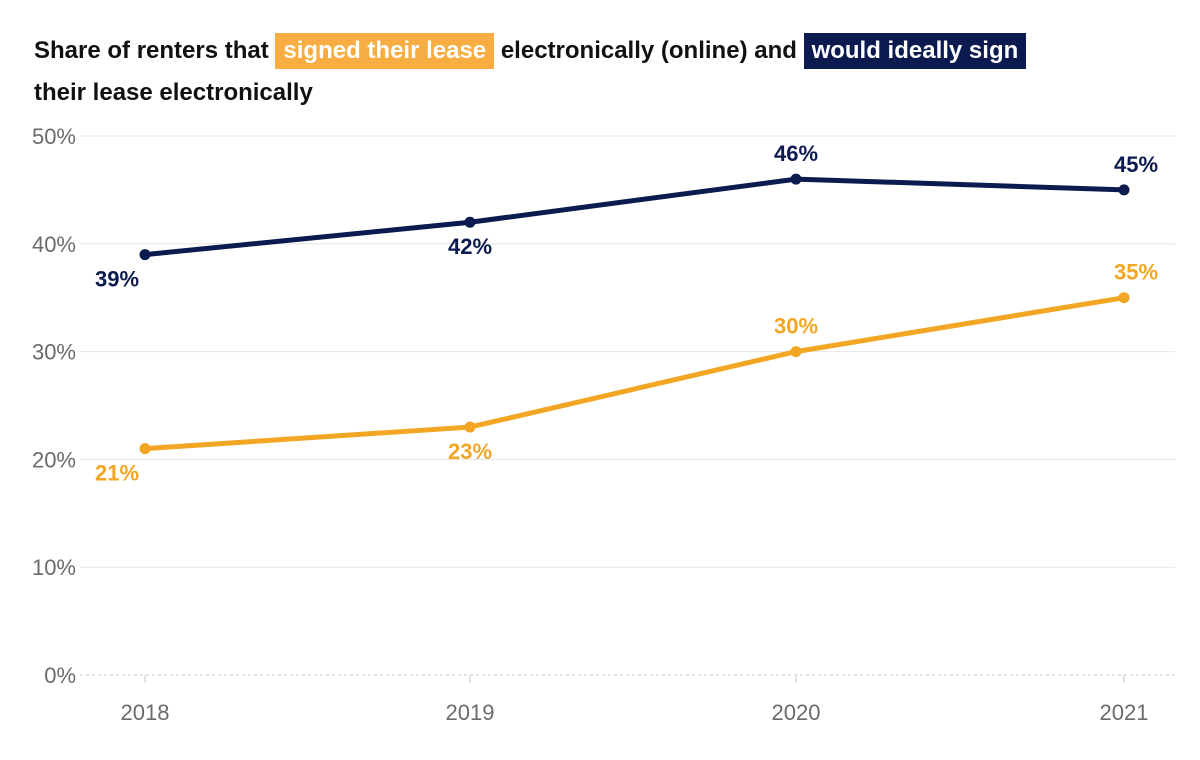  I want to click on x-tick-label: 2021, so click(1124, 712).